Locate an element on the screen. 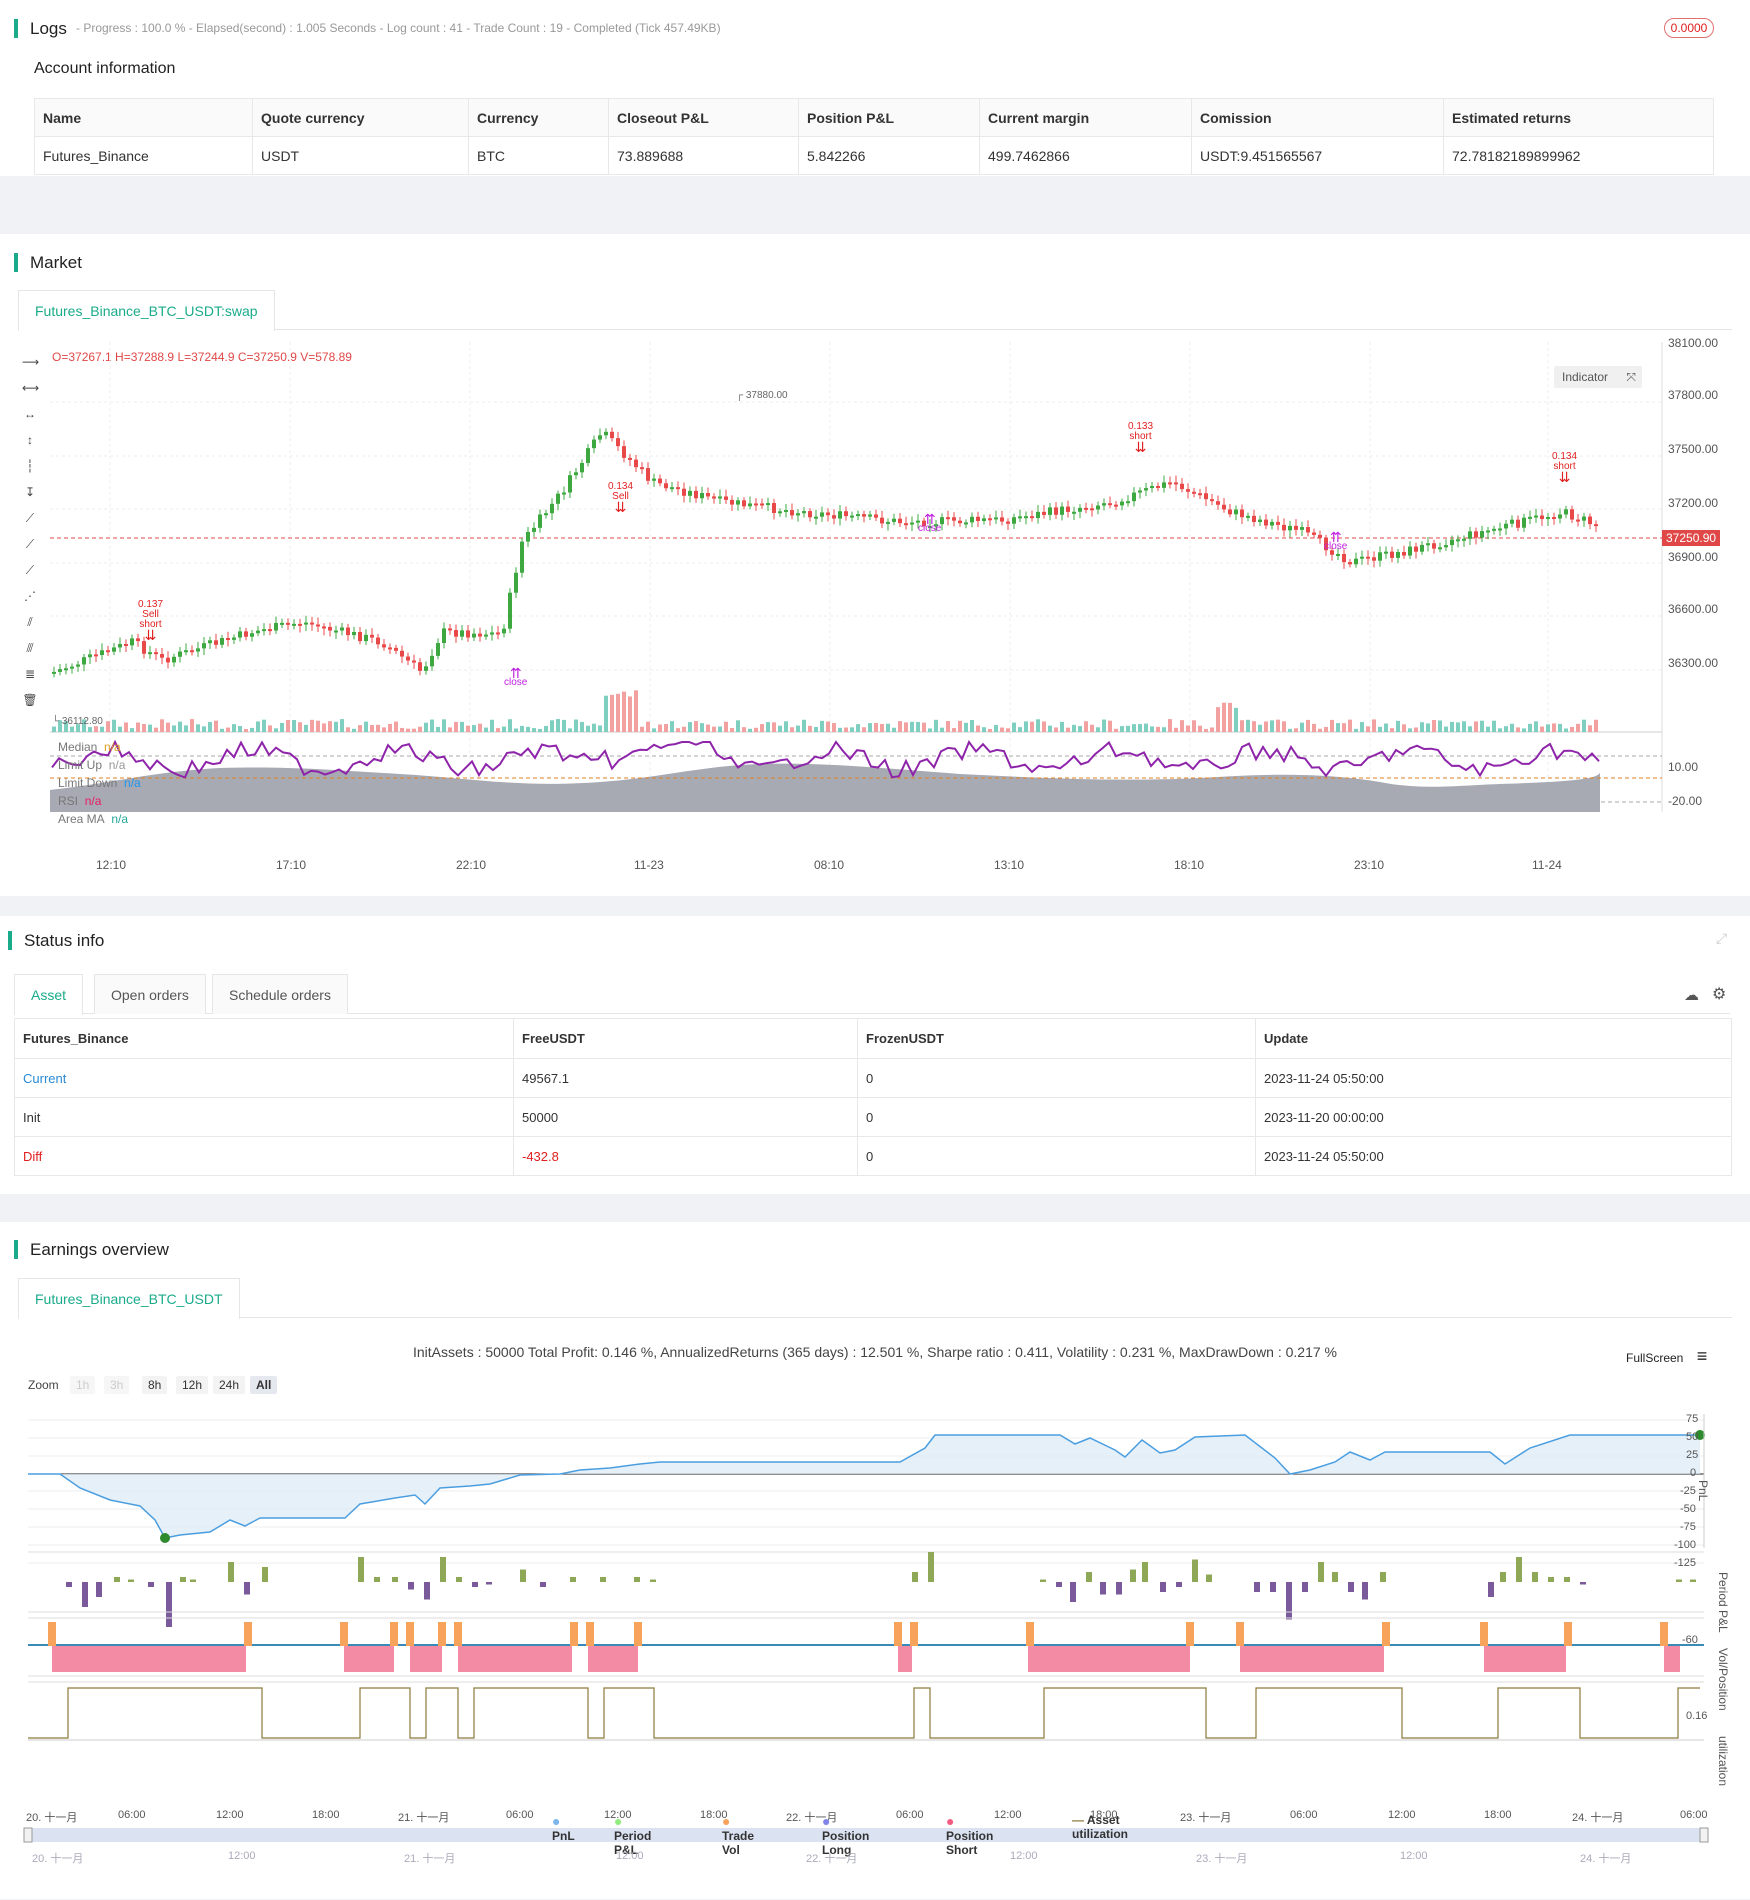  rsi-tick: 10.00 is located at coordinates (1683, 767).